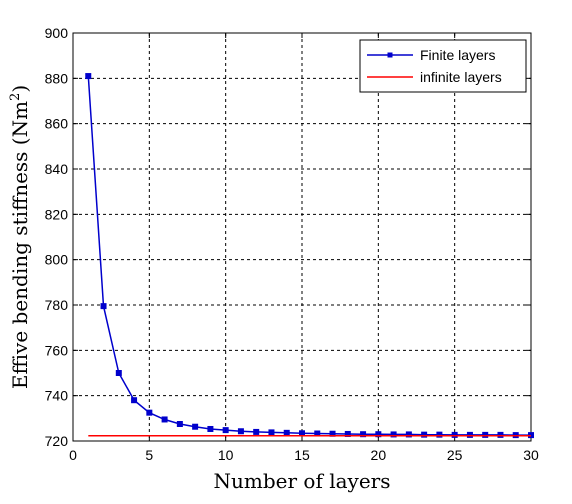  I want to click on legend-label: Finite layers, so click(457, 55).